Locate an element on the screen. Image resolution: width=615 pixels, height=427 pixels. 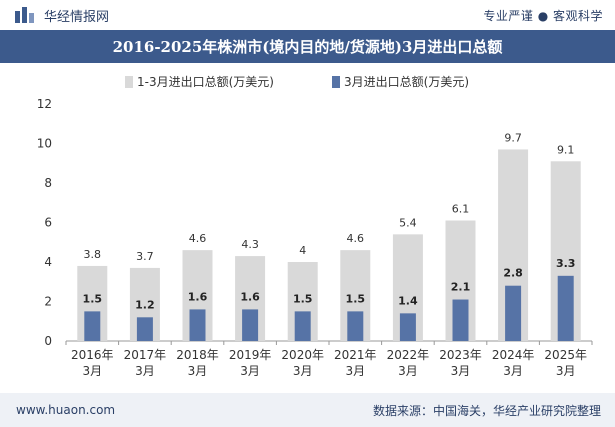
data-label-total: 4.3 is located at coordinates (250, 244).